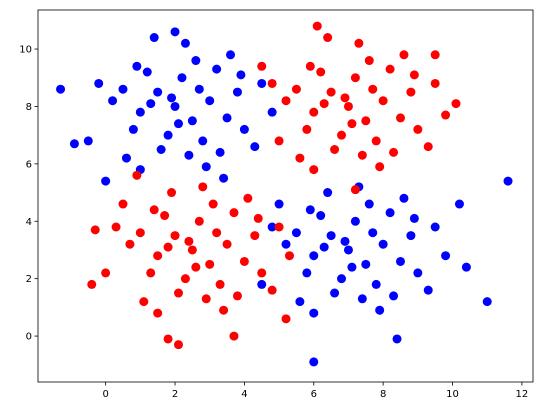 The image size is (544, 413). I want to click on y-tick-label: 2, so click(29, 279).